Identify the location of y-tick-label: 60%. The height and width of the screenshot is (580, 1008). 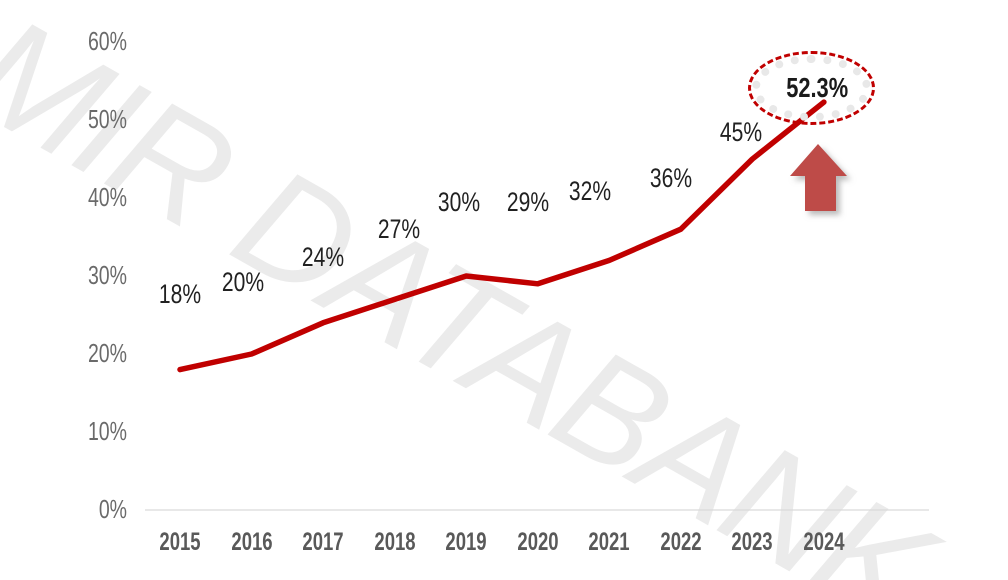
(107, 41).